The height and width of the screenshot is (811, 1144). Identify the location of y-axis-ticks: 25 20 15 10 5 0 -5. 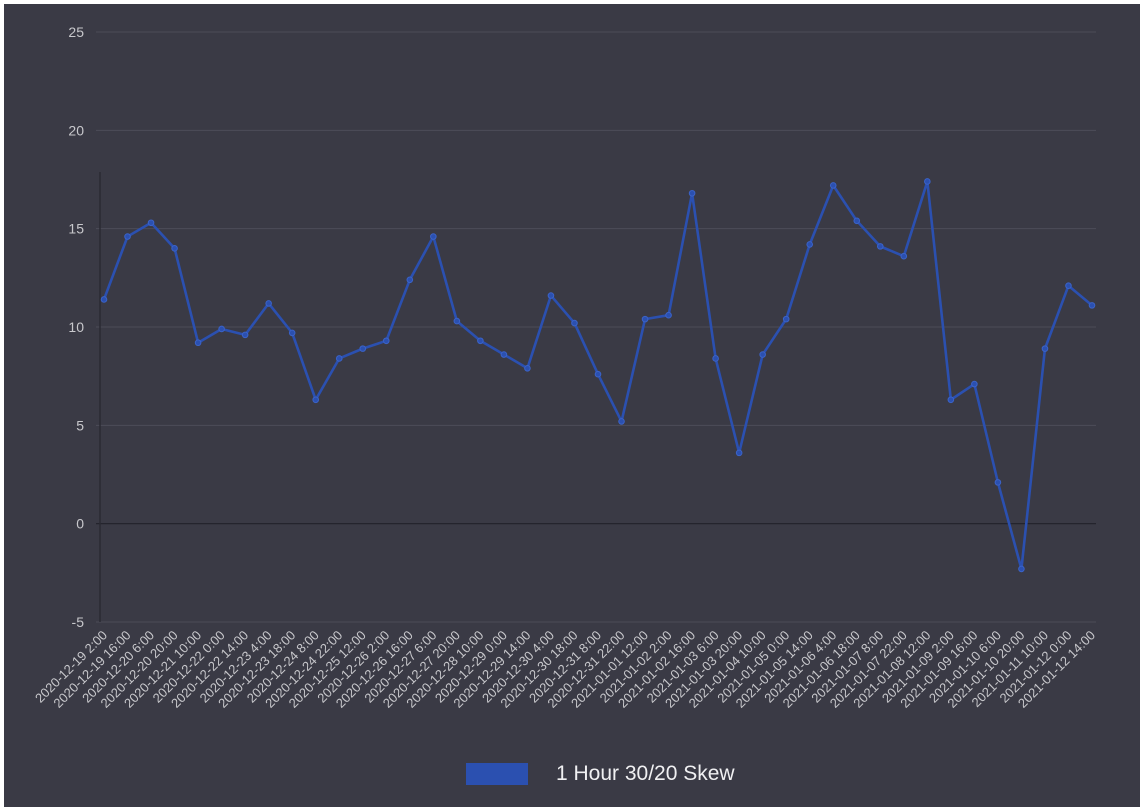
(76, 327).